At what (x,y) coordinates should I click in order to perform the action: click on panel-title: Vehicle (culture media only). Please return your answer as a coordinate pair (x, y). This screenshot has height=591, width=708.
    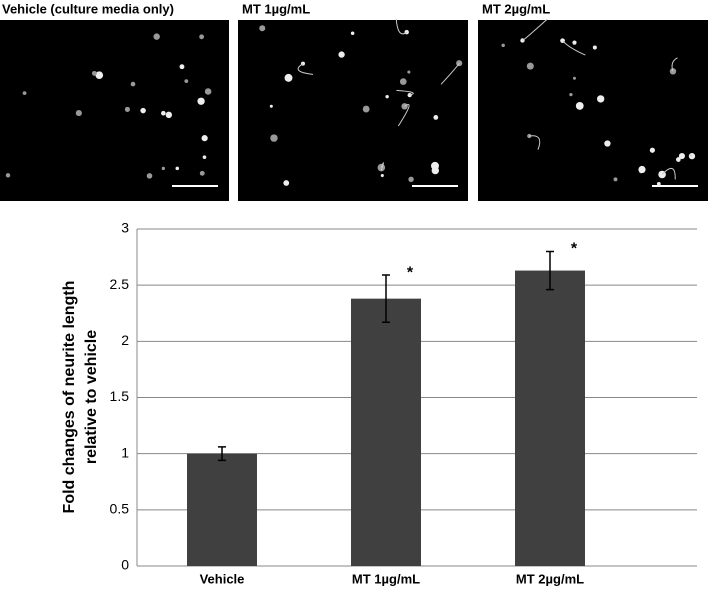
    Looking at the image, I should click on (88, 8).